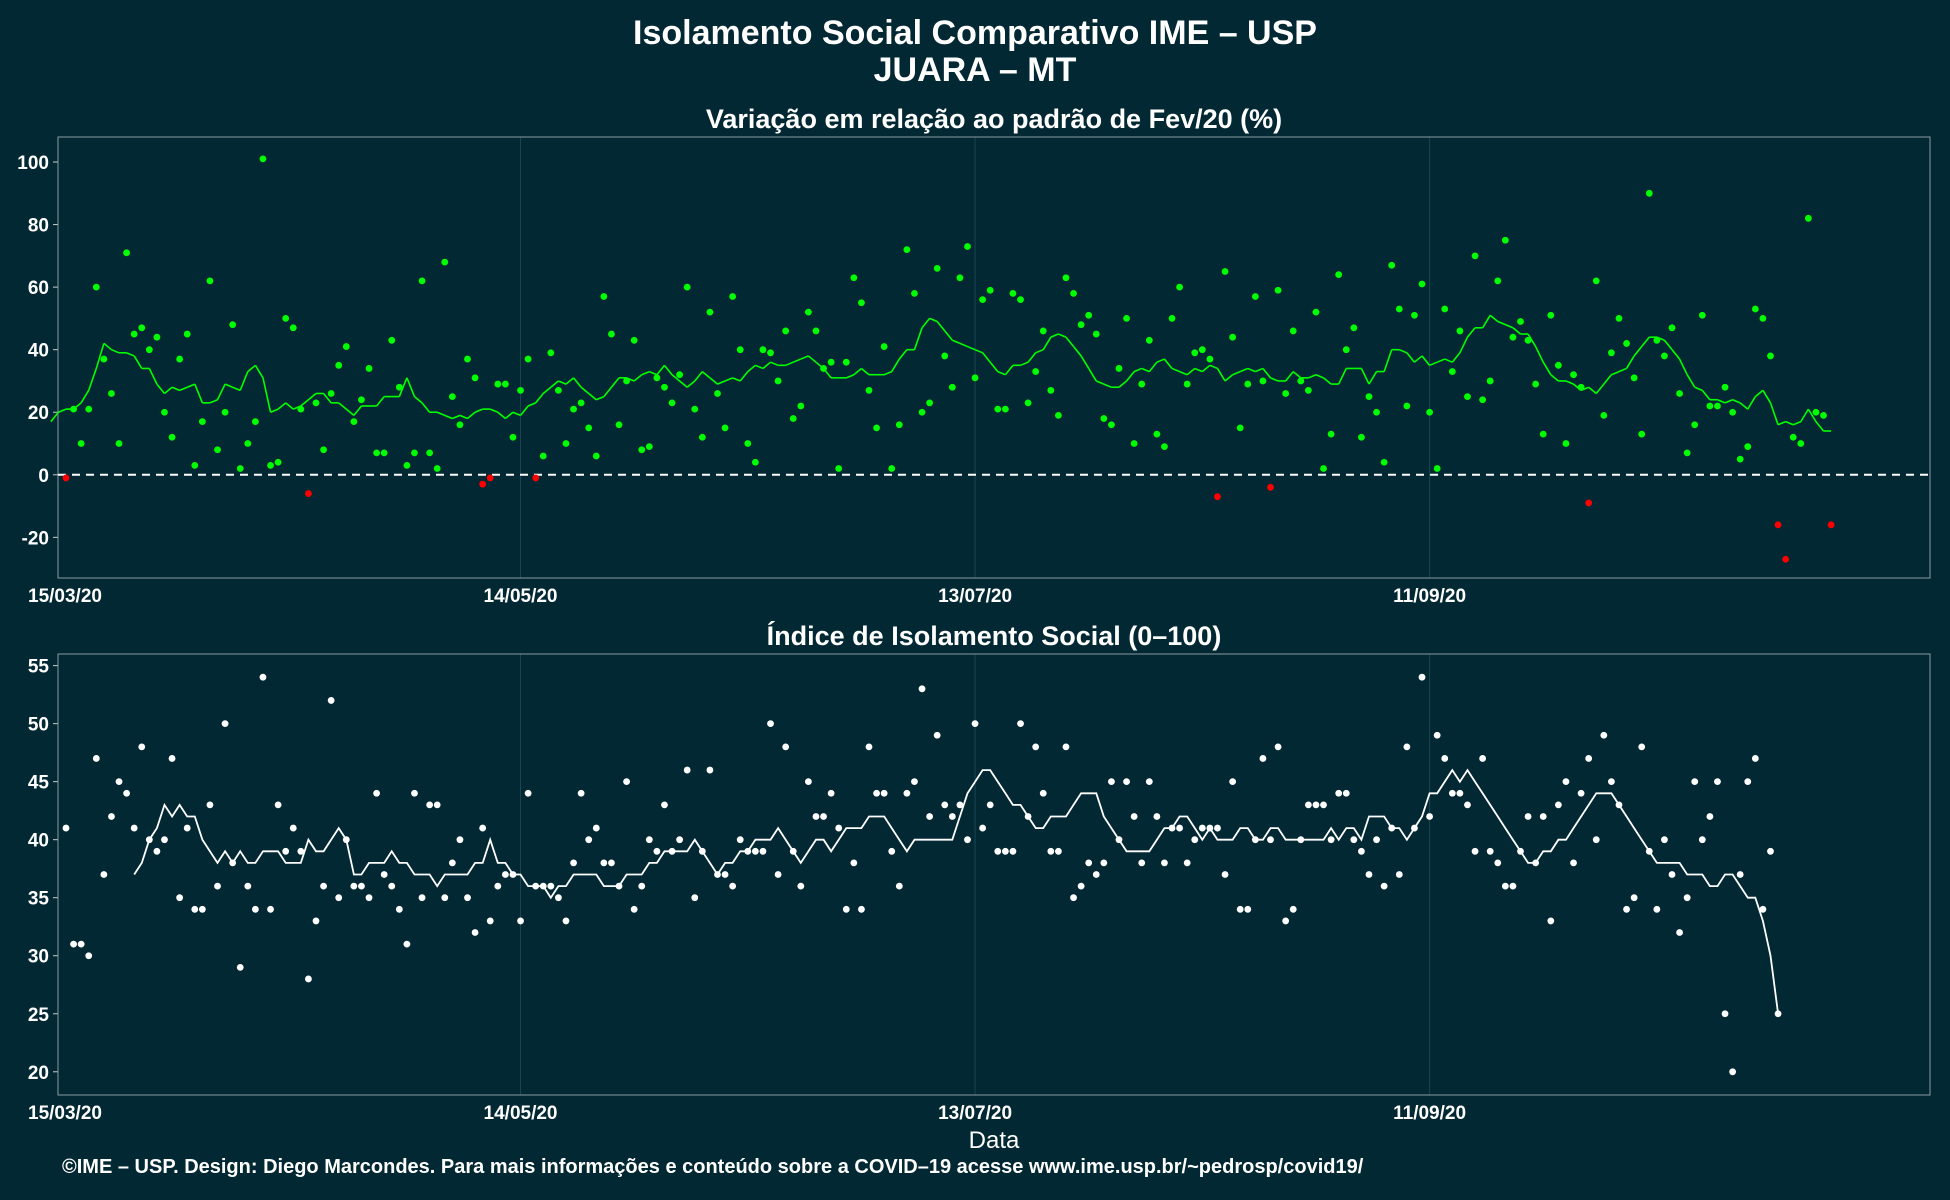 The width and height of the screenshot is (1950, 1200). Describe the element at coordinates (521, 596) in the screenshot. I see `x-tick-label: 14/05/20` at that location.